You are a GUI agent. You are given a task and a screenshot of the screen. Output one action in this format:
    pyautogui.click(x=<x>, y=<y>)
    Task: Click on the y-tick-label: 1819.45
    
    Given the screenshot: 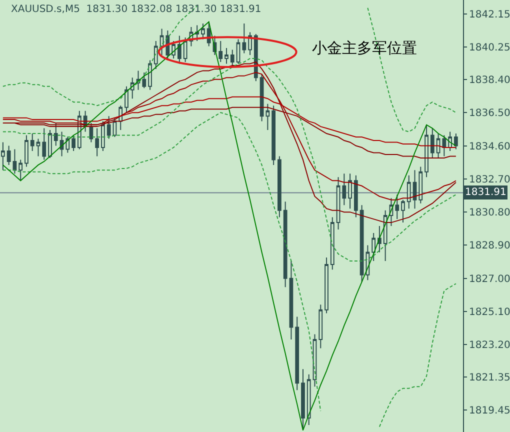 What is the action you would take?
    pyautogui.click(x=489, y=411)
    